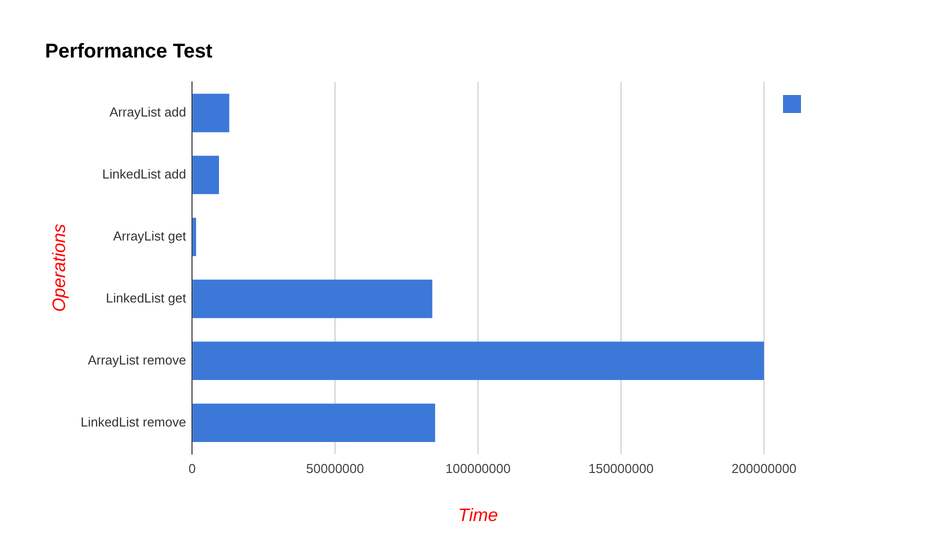 The width and height of the screenshot is (947, 551). Describe the element at coordinates (137, 360) in the screenshot. I see `y-tick-label: ArrayList remove` at that location.